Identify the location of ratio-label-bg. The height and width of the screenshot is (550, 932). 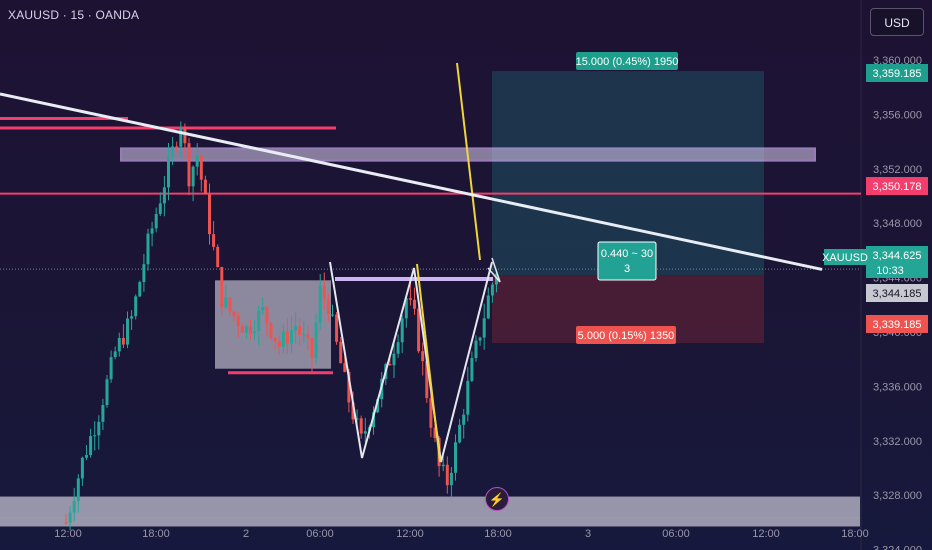
(627, 261).